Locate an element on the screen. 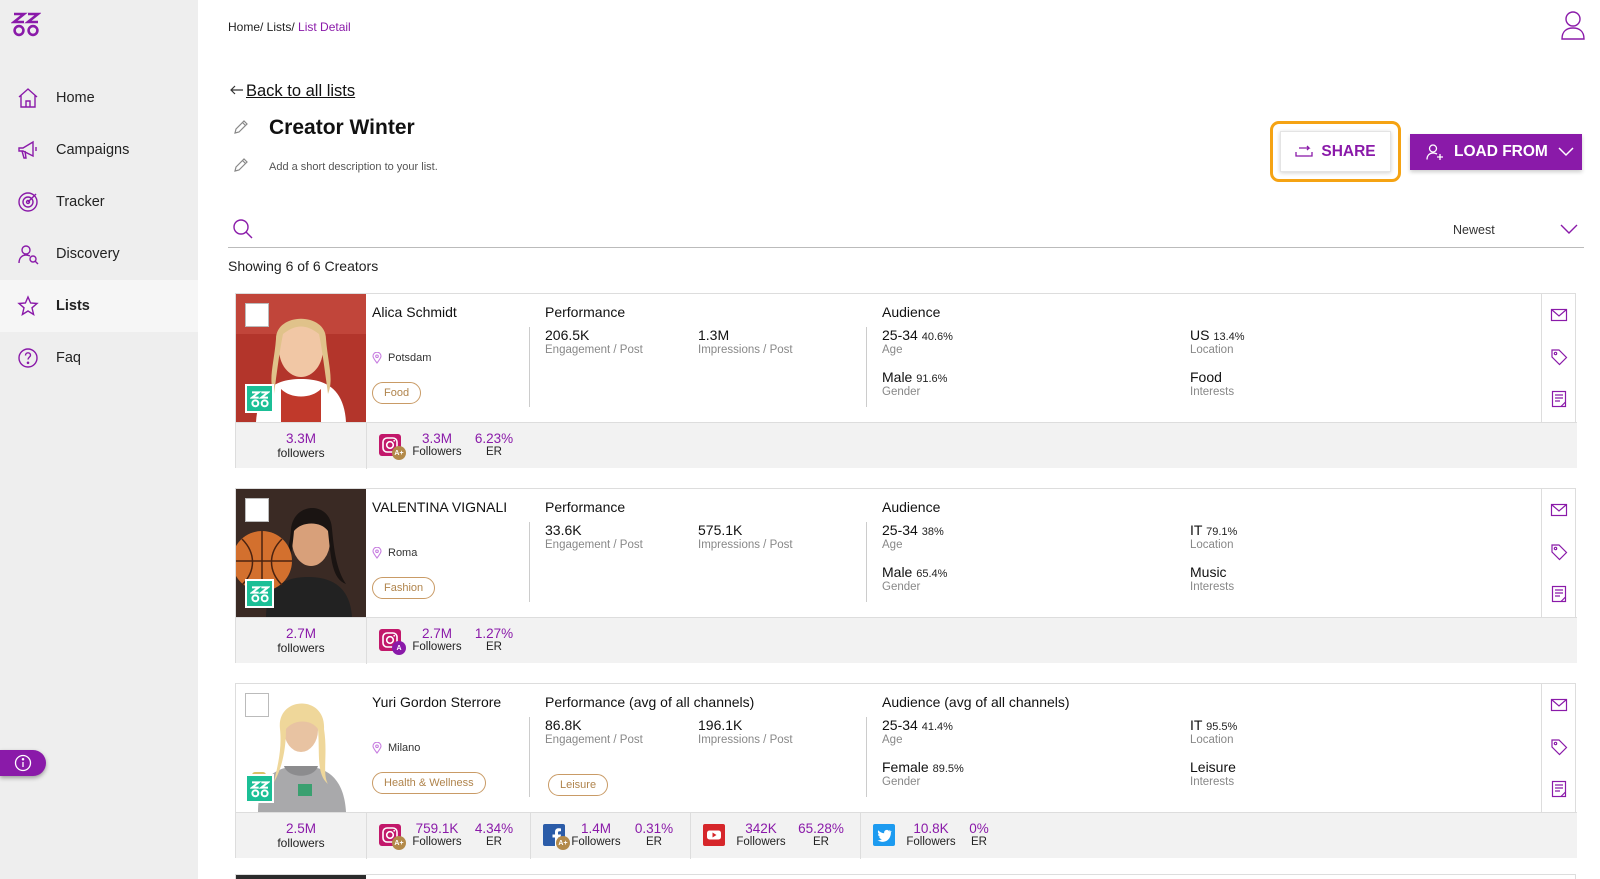  performance-title: Performance is located at coordinates (585, 507).